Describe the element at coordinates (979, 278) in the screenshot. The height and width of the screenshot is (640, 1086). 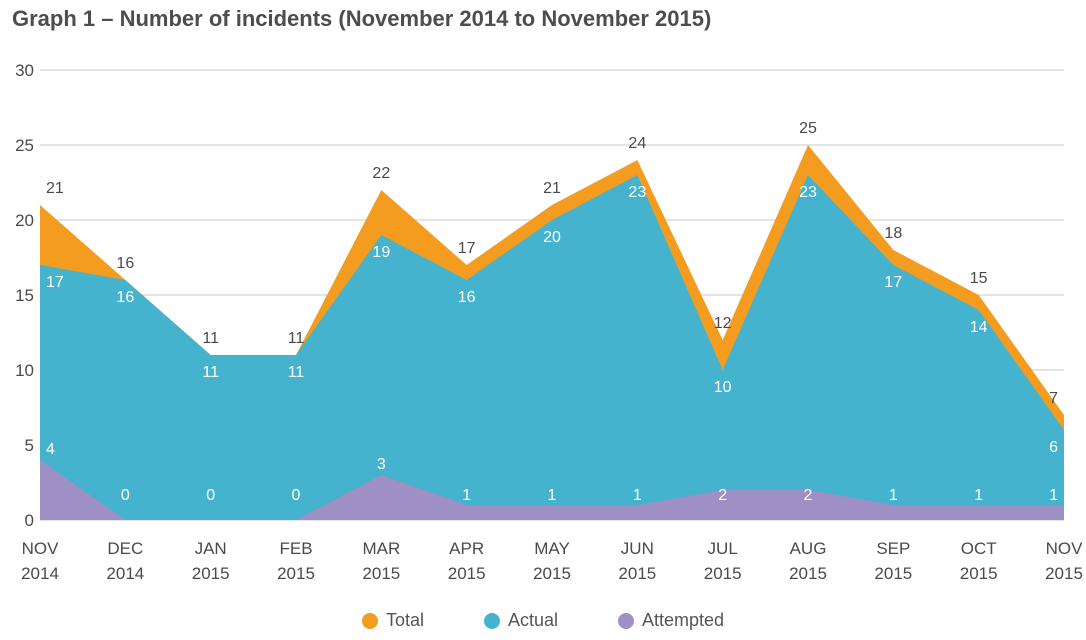
I see `data-label-total: 15` at that location.